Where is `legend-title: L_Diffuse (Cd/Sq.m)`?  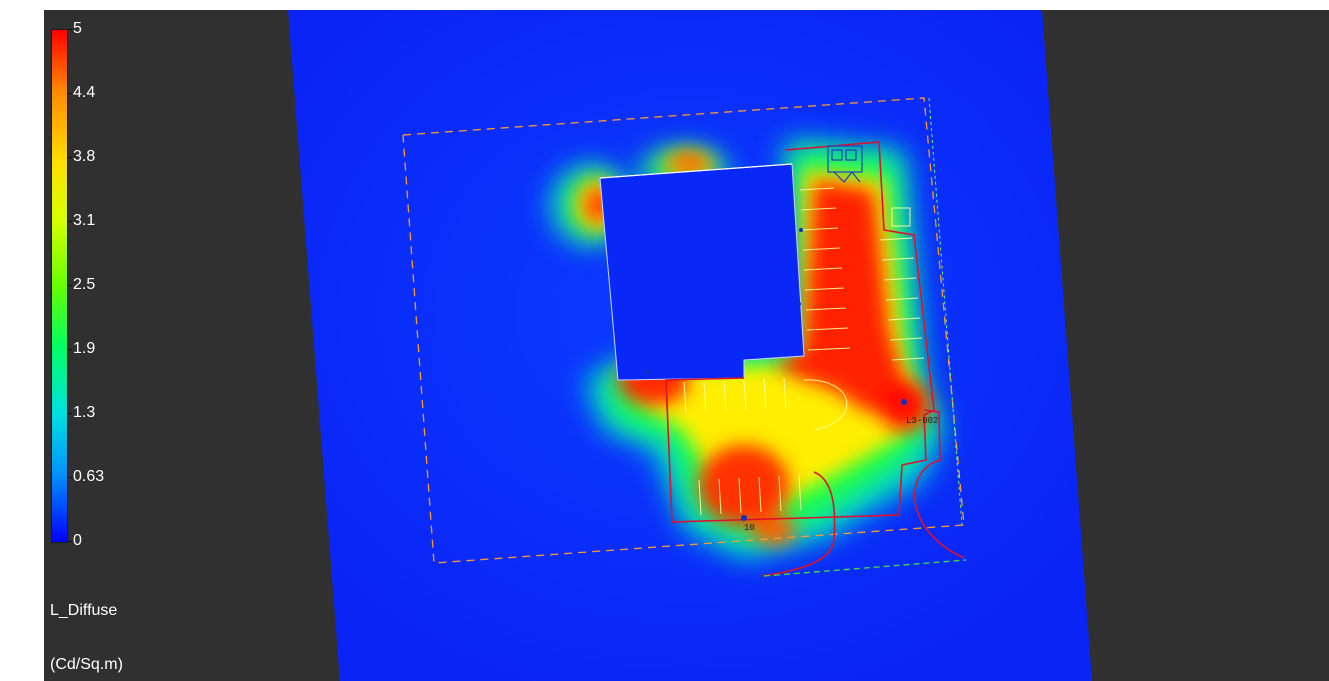
legend-title: L_Diffuse (Cd/Sq.m) is located at coordinates (86, 623).